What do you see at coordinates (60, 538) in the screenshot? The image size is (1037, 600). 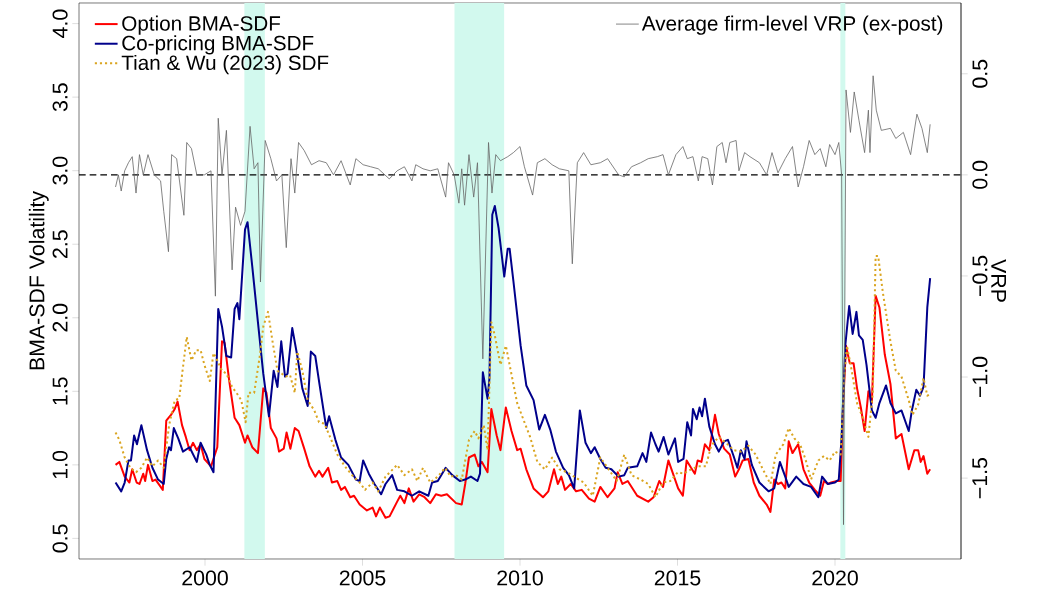 I see `y-tick-label: 0.5` at bounding box center [60, 538].